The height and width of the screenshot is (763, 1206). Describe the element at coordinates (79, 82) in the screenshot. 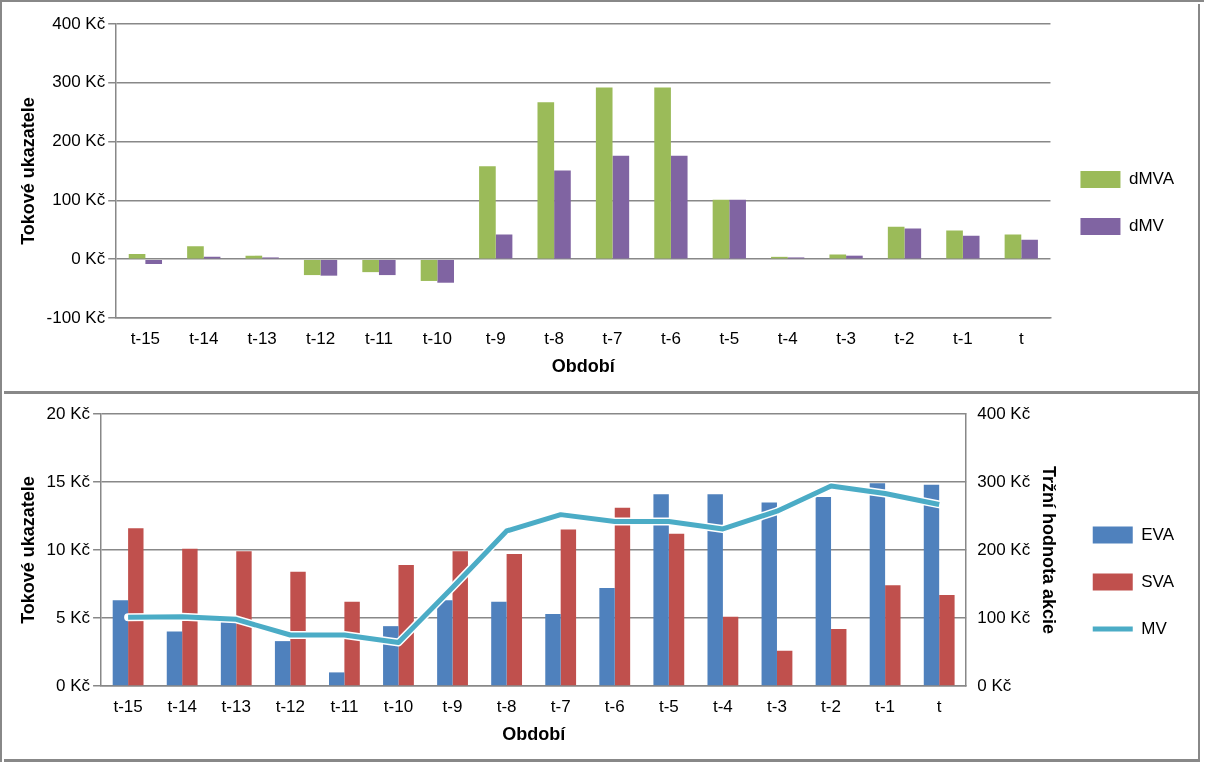

I see `y-tick-label: 300 Kč` at that location.